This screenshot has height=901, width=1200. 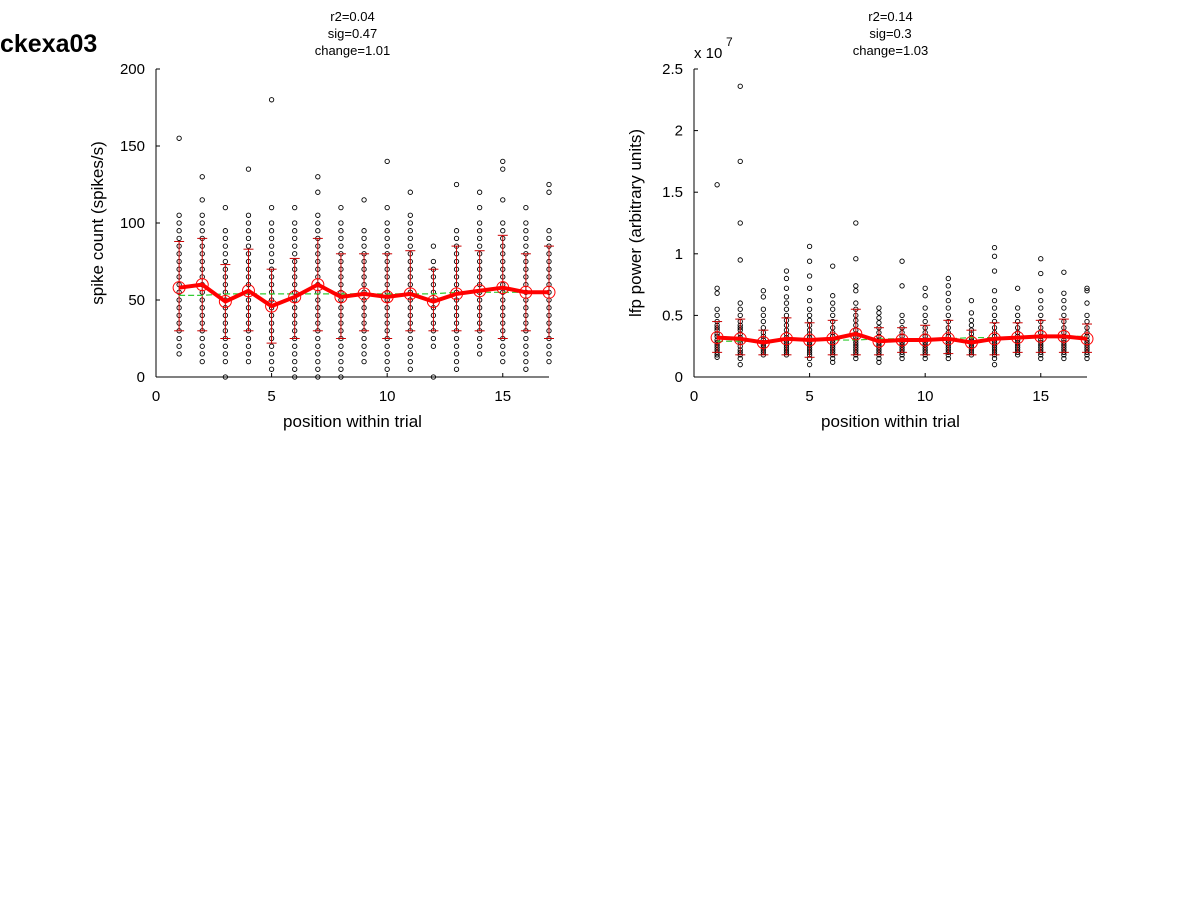 I want to click on y-tick-label: 1, so click(x=679, y=254).